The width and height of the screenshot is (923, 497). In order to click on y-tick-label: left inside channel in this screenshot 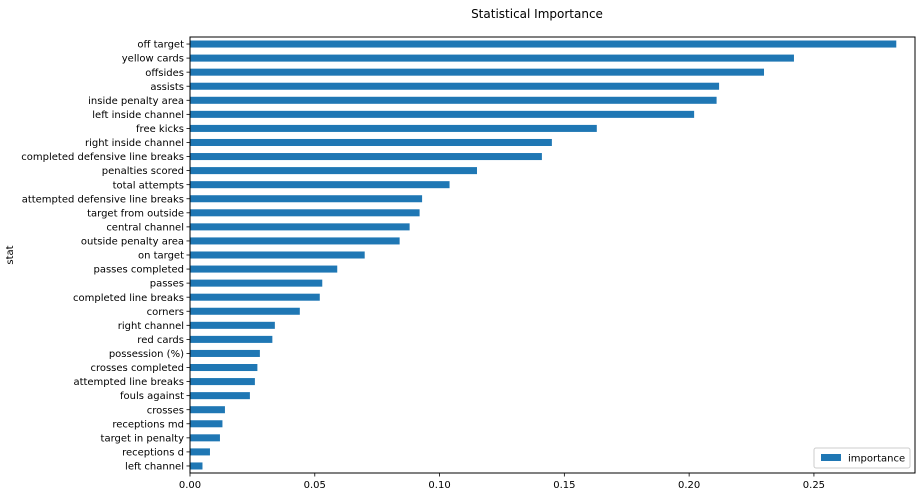, I will do `click(138, 115)`.